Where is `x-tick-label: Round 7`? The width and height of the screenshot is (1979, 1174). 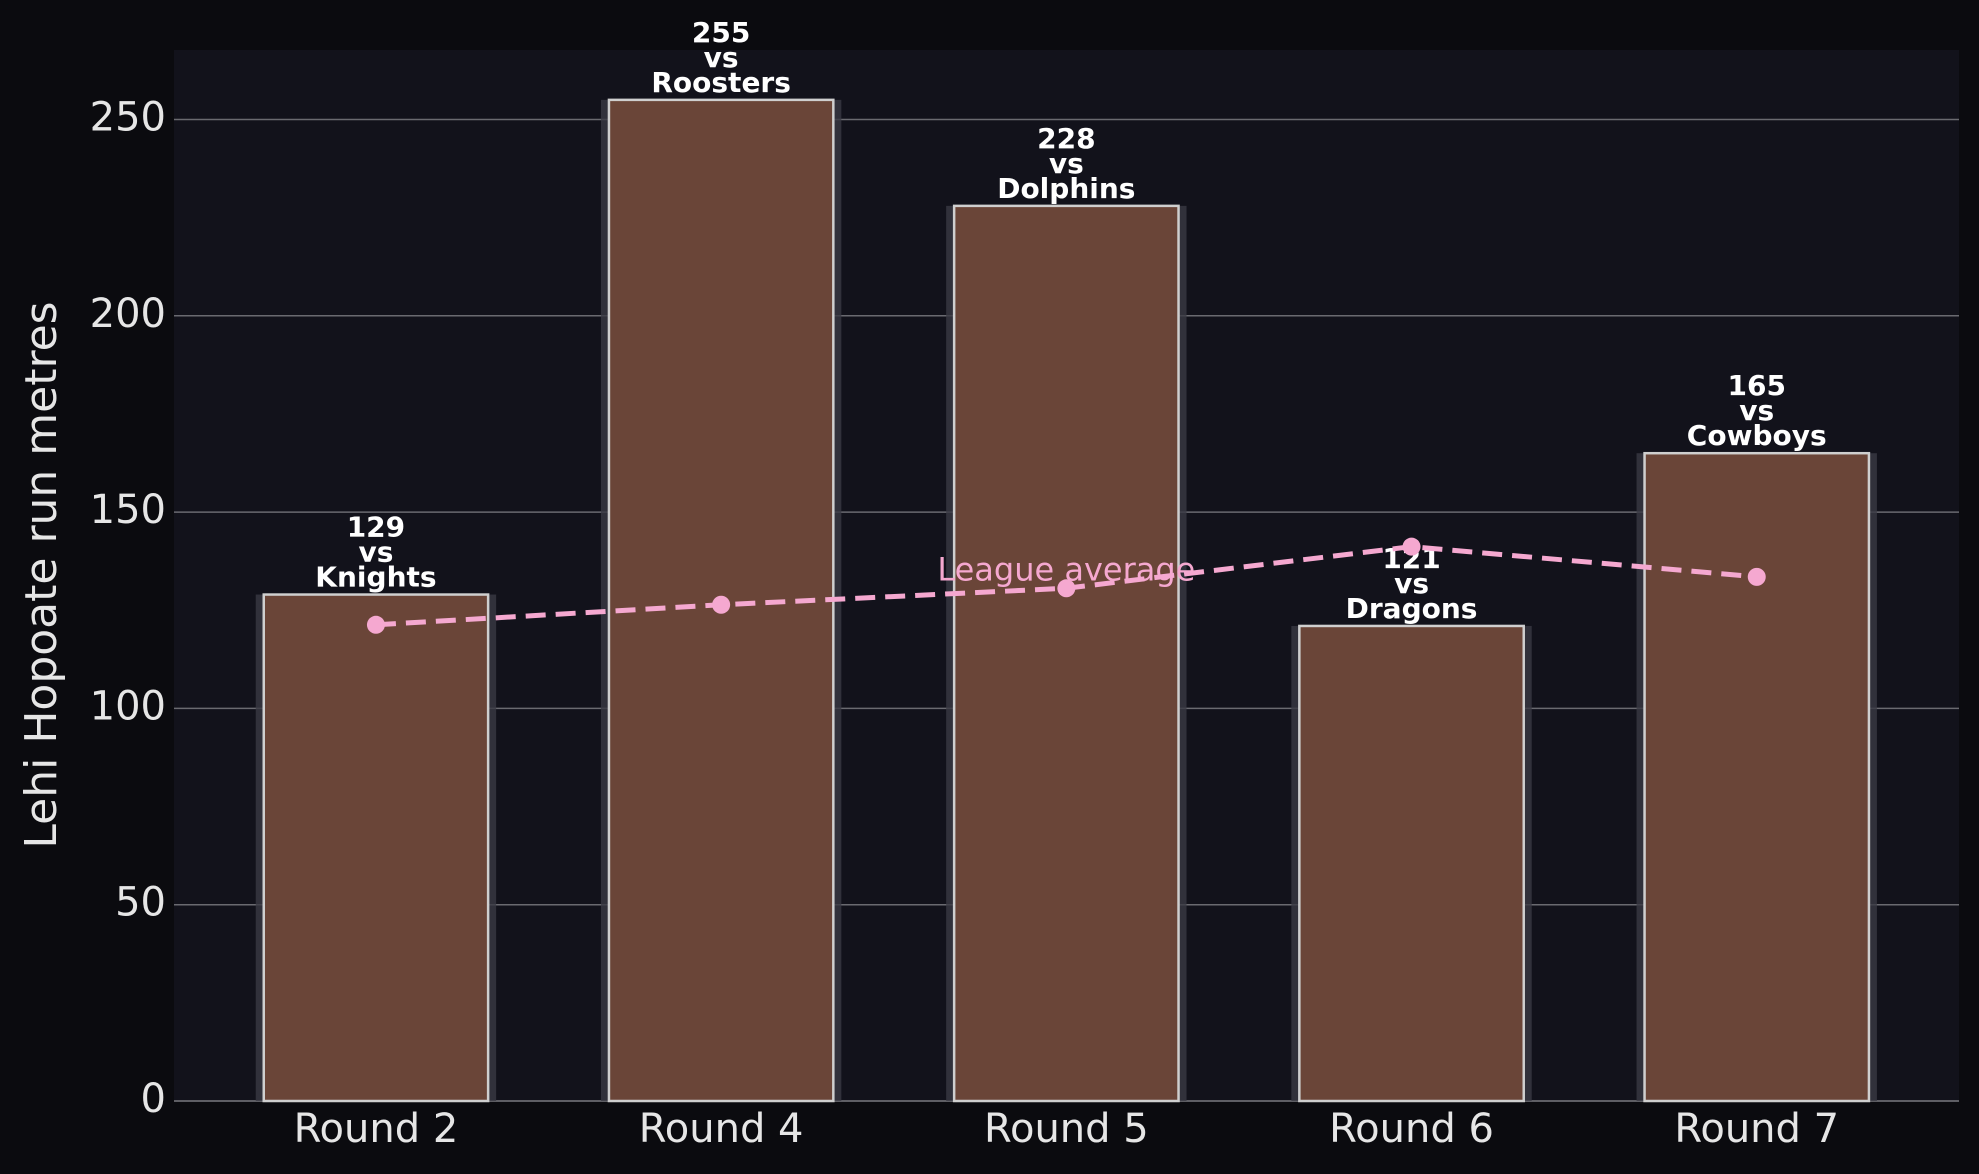
x-tick-label: Round 7 is located at coordinates (1756, 1129).